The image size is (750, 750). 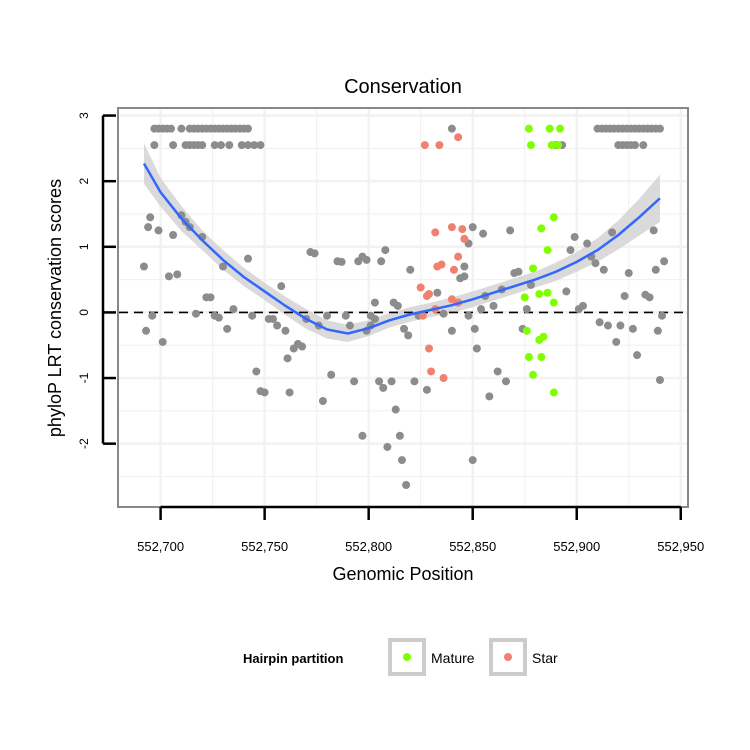 I want to click on legend-item-star: Star, so click(x=523, y=657).